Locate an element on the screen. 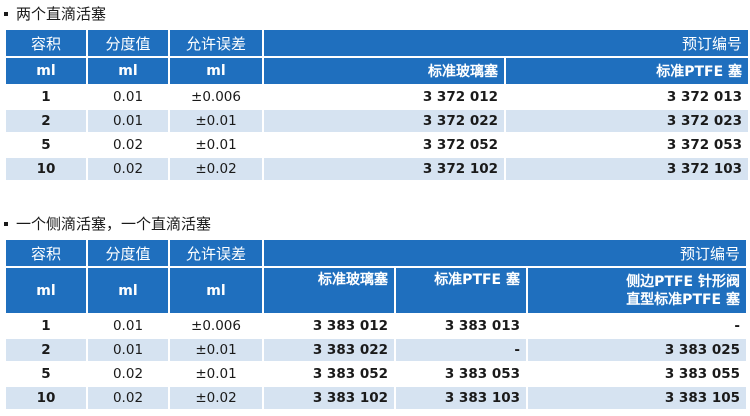  cell-order-glass: 3 372 052 is located at coordinates (384, 146).